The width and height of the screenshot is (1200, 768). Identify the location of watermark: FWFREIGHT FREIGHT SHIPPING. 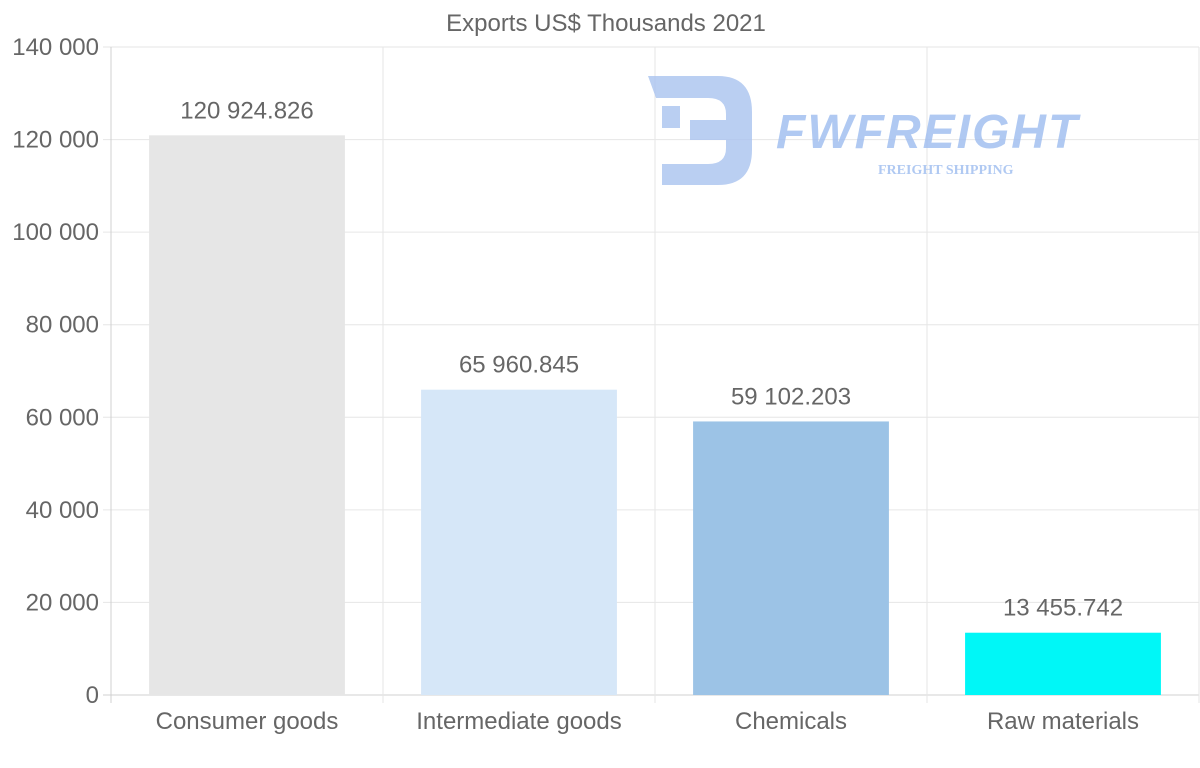
(864, 130).